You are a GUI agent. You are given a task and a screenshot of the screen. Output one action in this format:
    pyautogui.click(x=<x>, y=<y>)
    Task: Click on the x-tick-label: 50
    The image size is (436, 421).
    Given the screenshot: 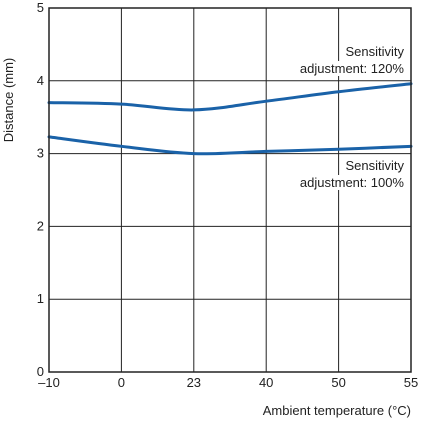 What is the action you would take?
    pyautogui.click(x=338, y=382)
    